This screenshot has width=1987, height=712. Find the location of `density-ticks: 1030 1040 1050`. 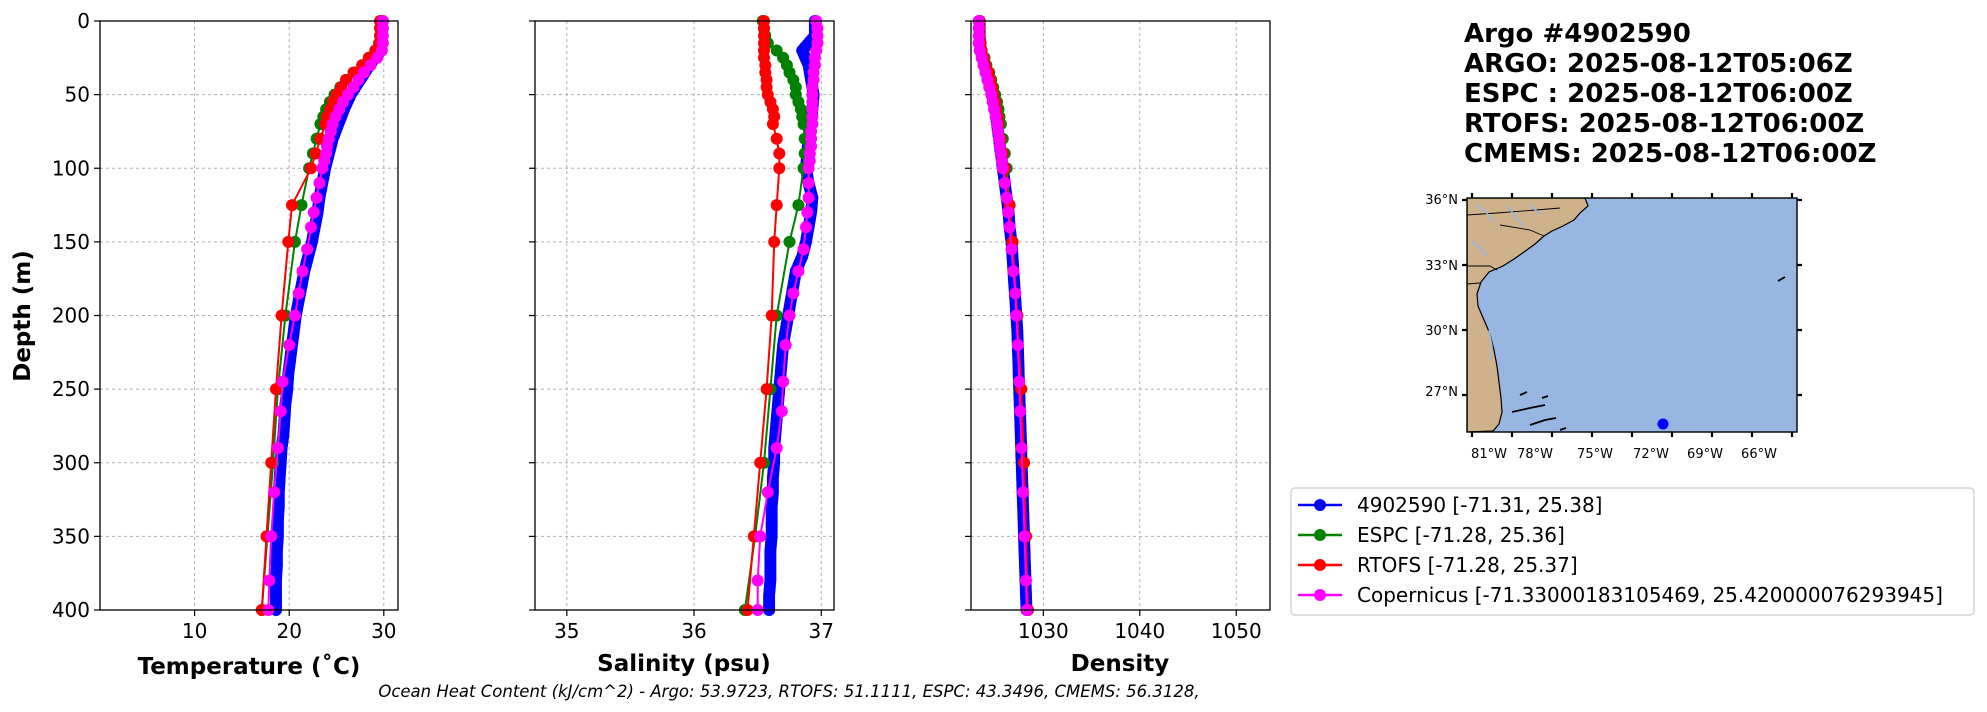

density-ticks: 1030 1040 1050 is located at coordinates (1113, 331).